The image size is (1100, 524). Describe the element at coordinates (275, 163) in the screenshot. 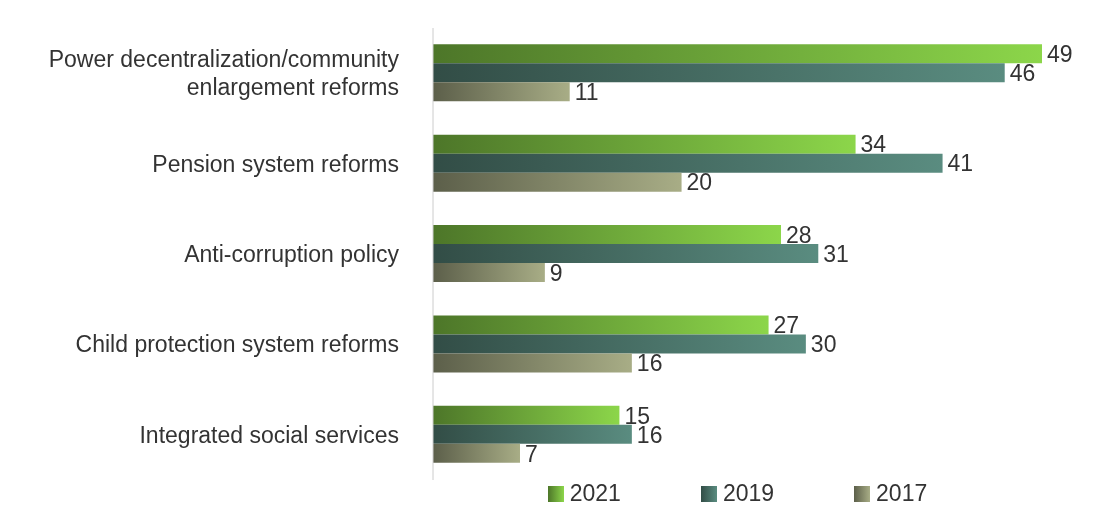

I see `y-tick-label: Pension system reforms` at that location.